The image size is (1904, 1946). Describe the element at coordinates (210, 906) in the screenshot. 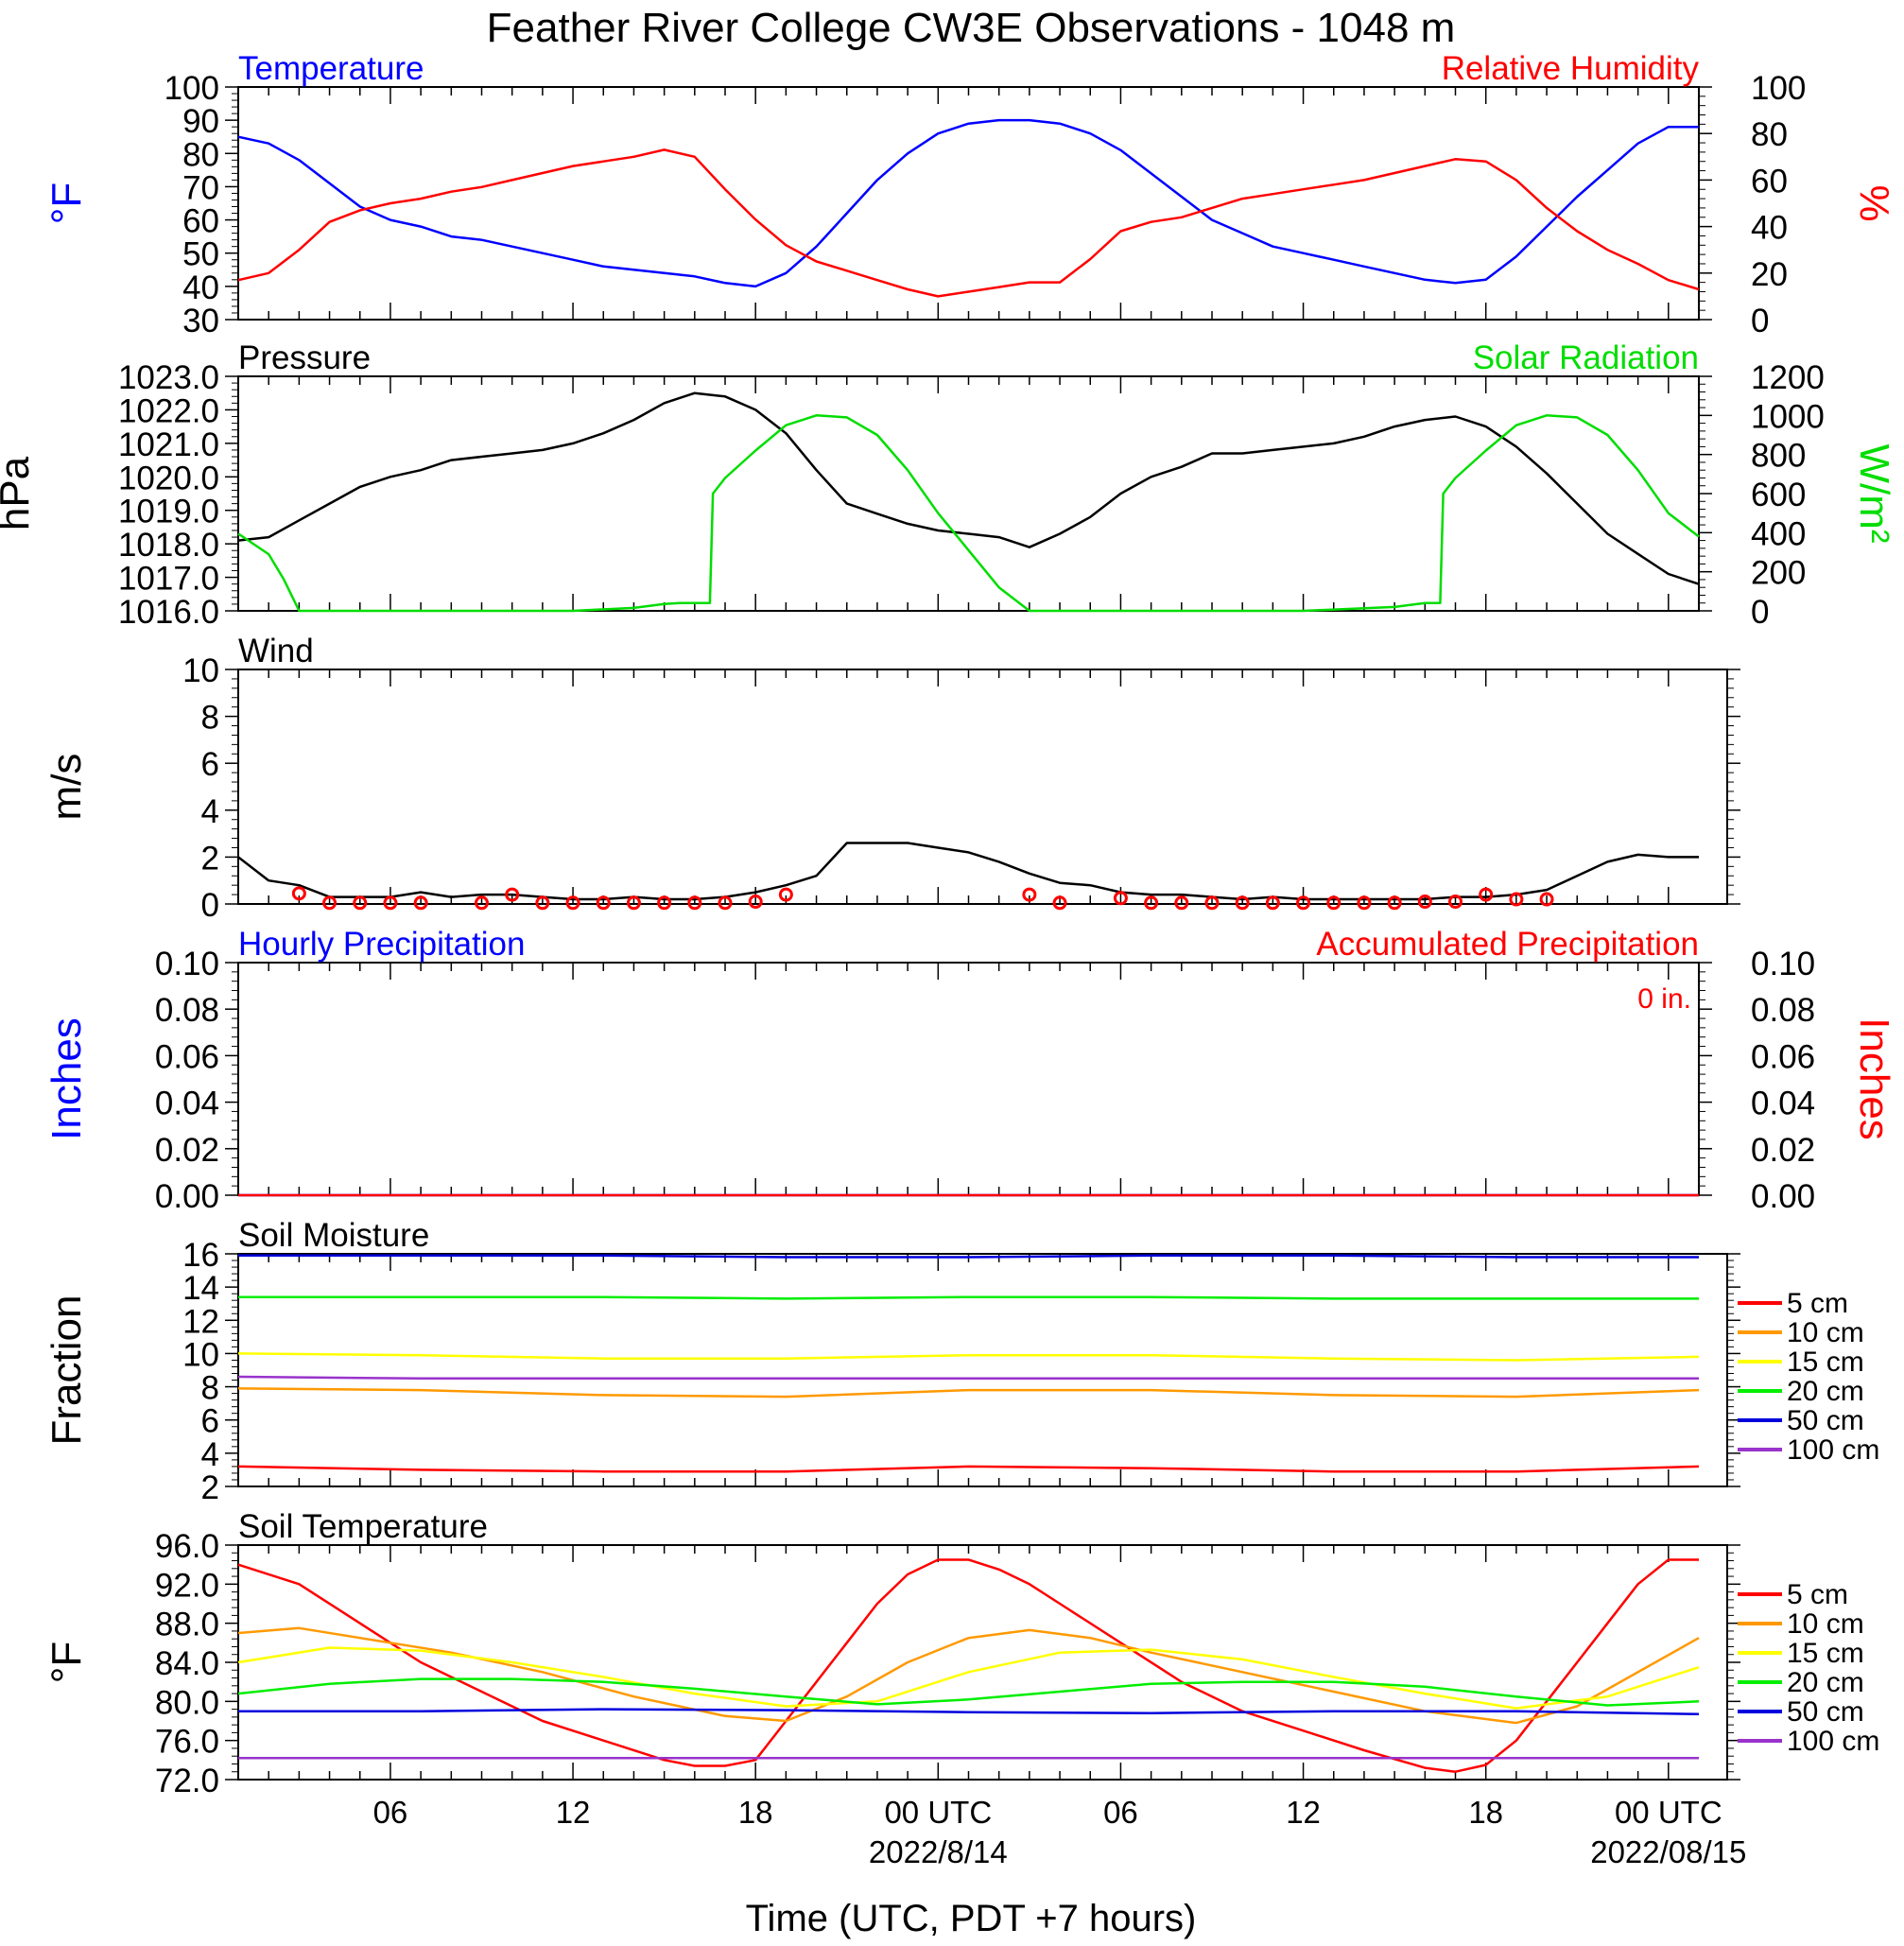

I see `y-tick-label-left: 0` at that location.